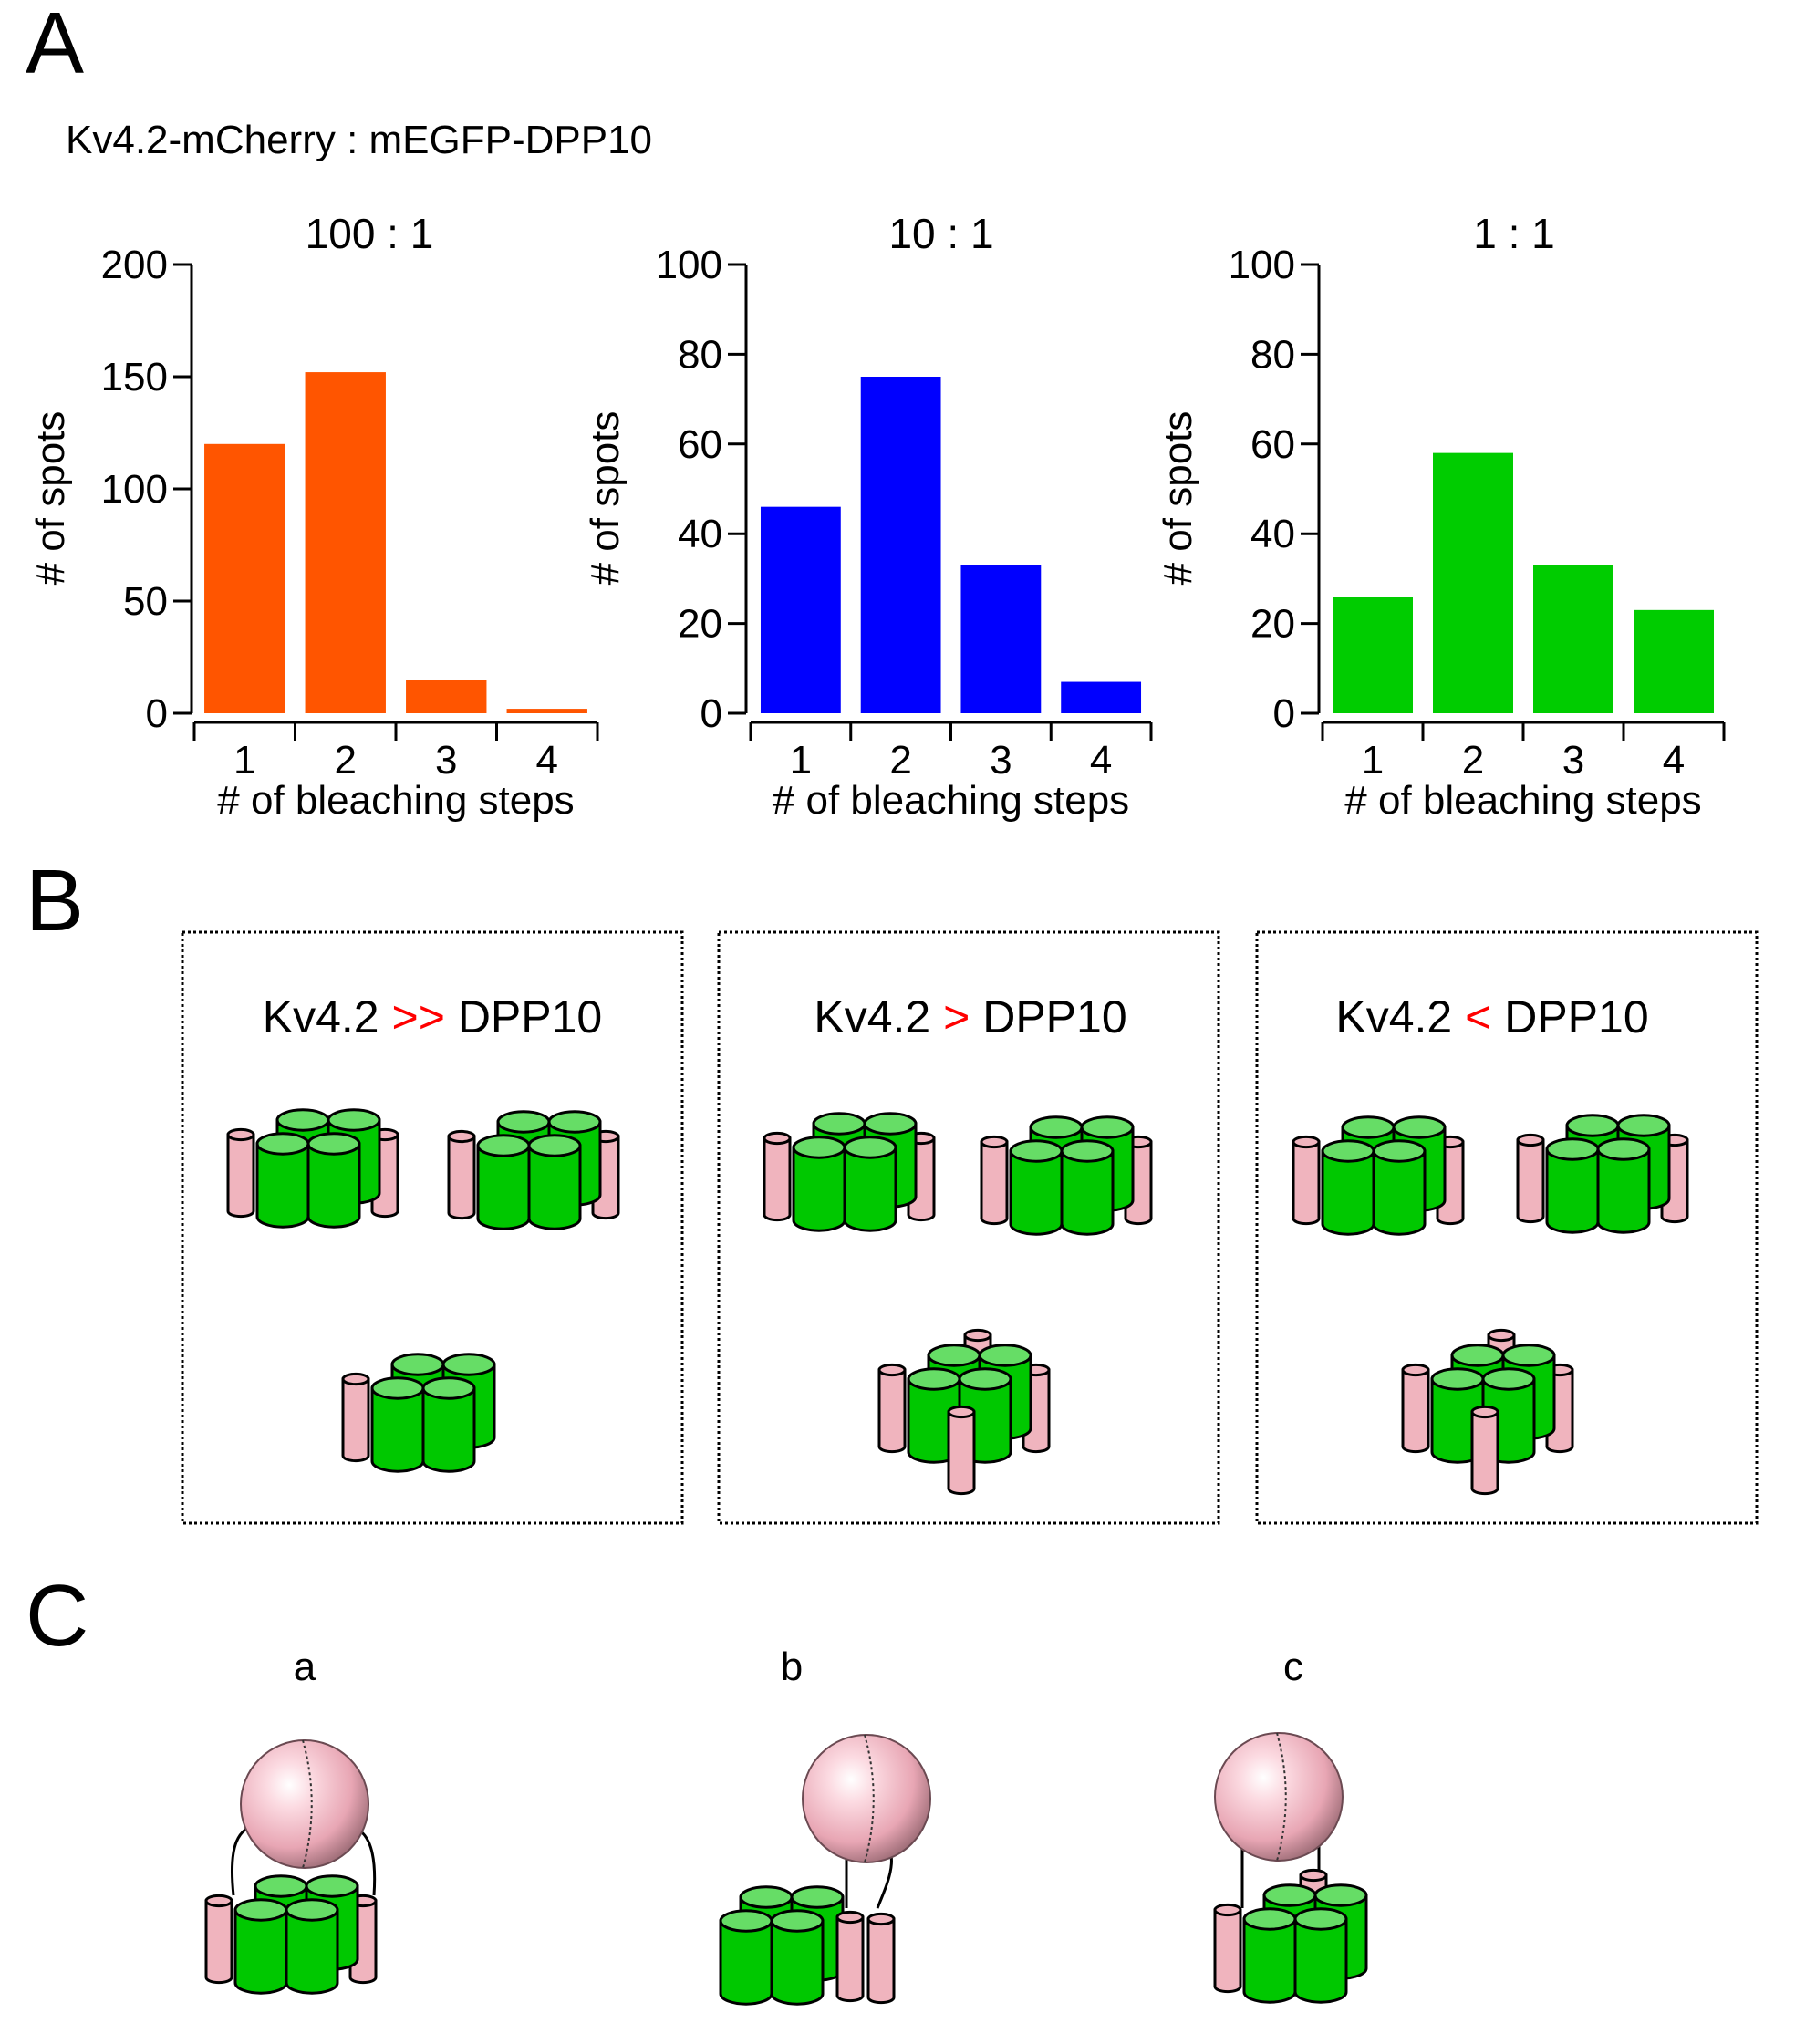 Image resolution: width=1795 pixels, height=2044 pixels. I want to click on panel-letter-a: A, so click(56, 46).